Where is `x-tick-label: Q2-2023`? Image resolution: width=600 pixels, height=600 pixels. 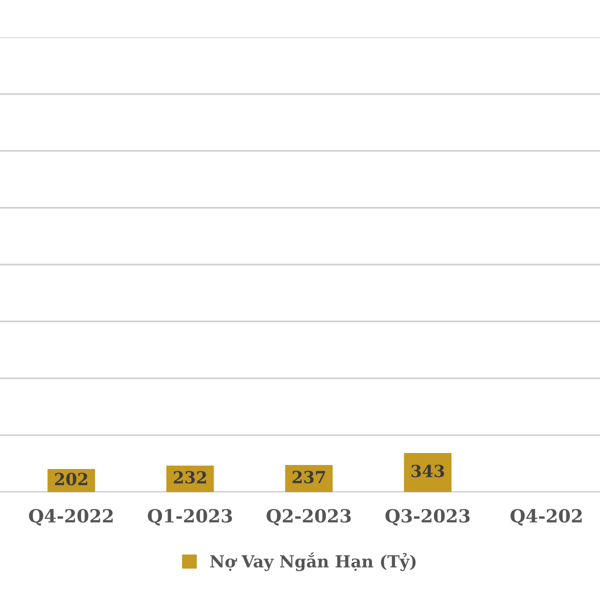 x-tick-label: Q2-2023 is located at coordinates (308, 517).